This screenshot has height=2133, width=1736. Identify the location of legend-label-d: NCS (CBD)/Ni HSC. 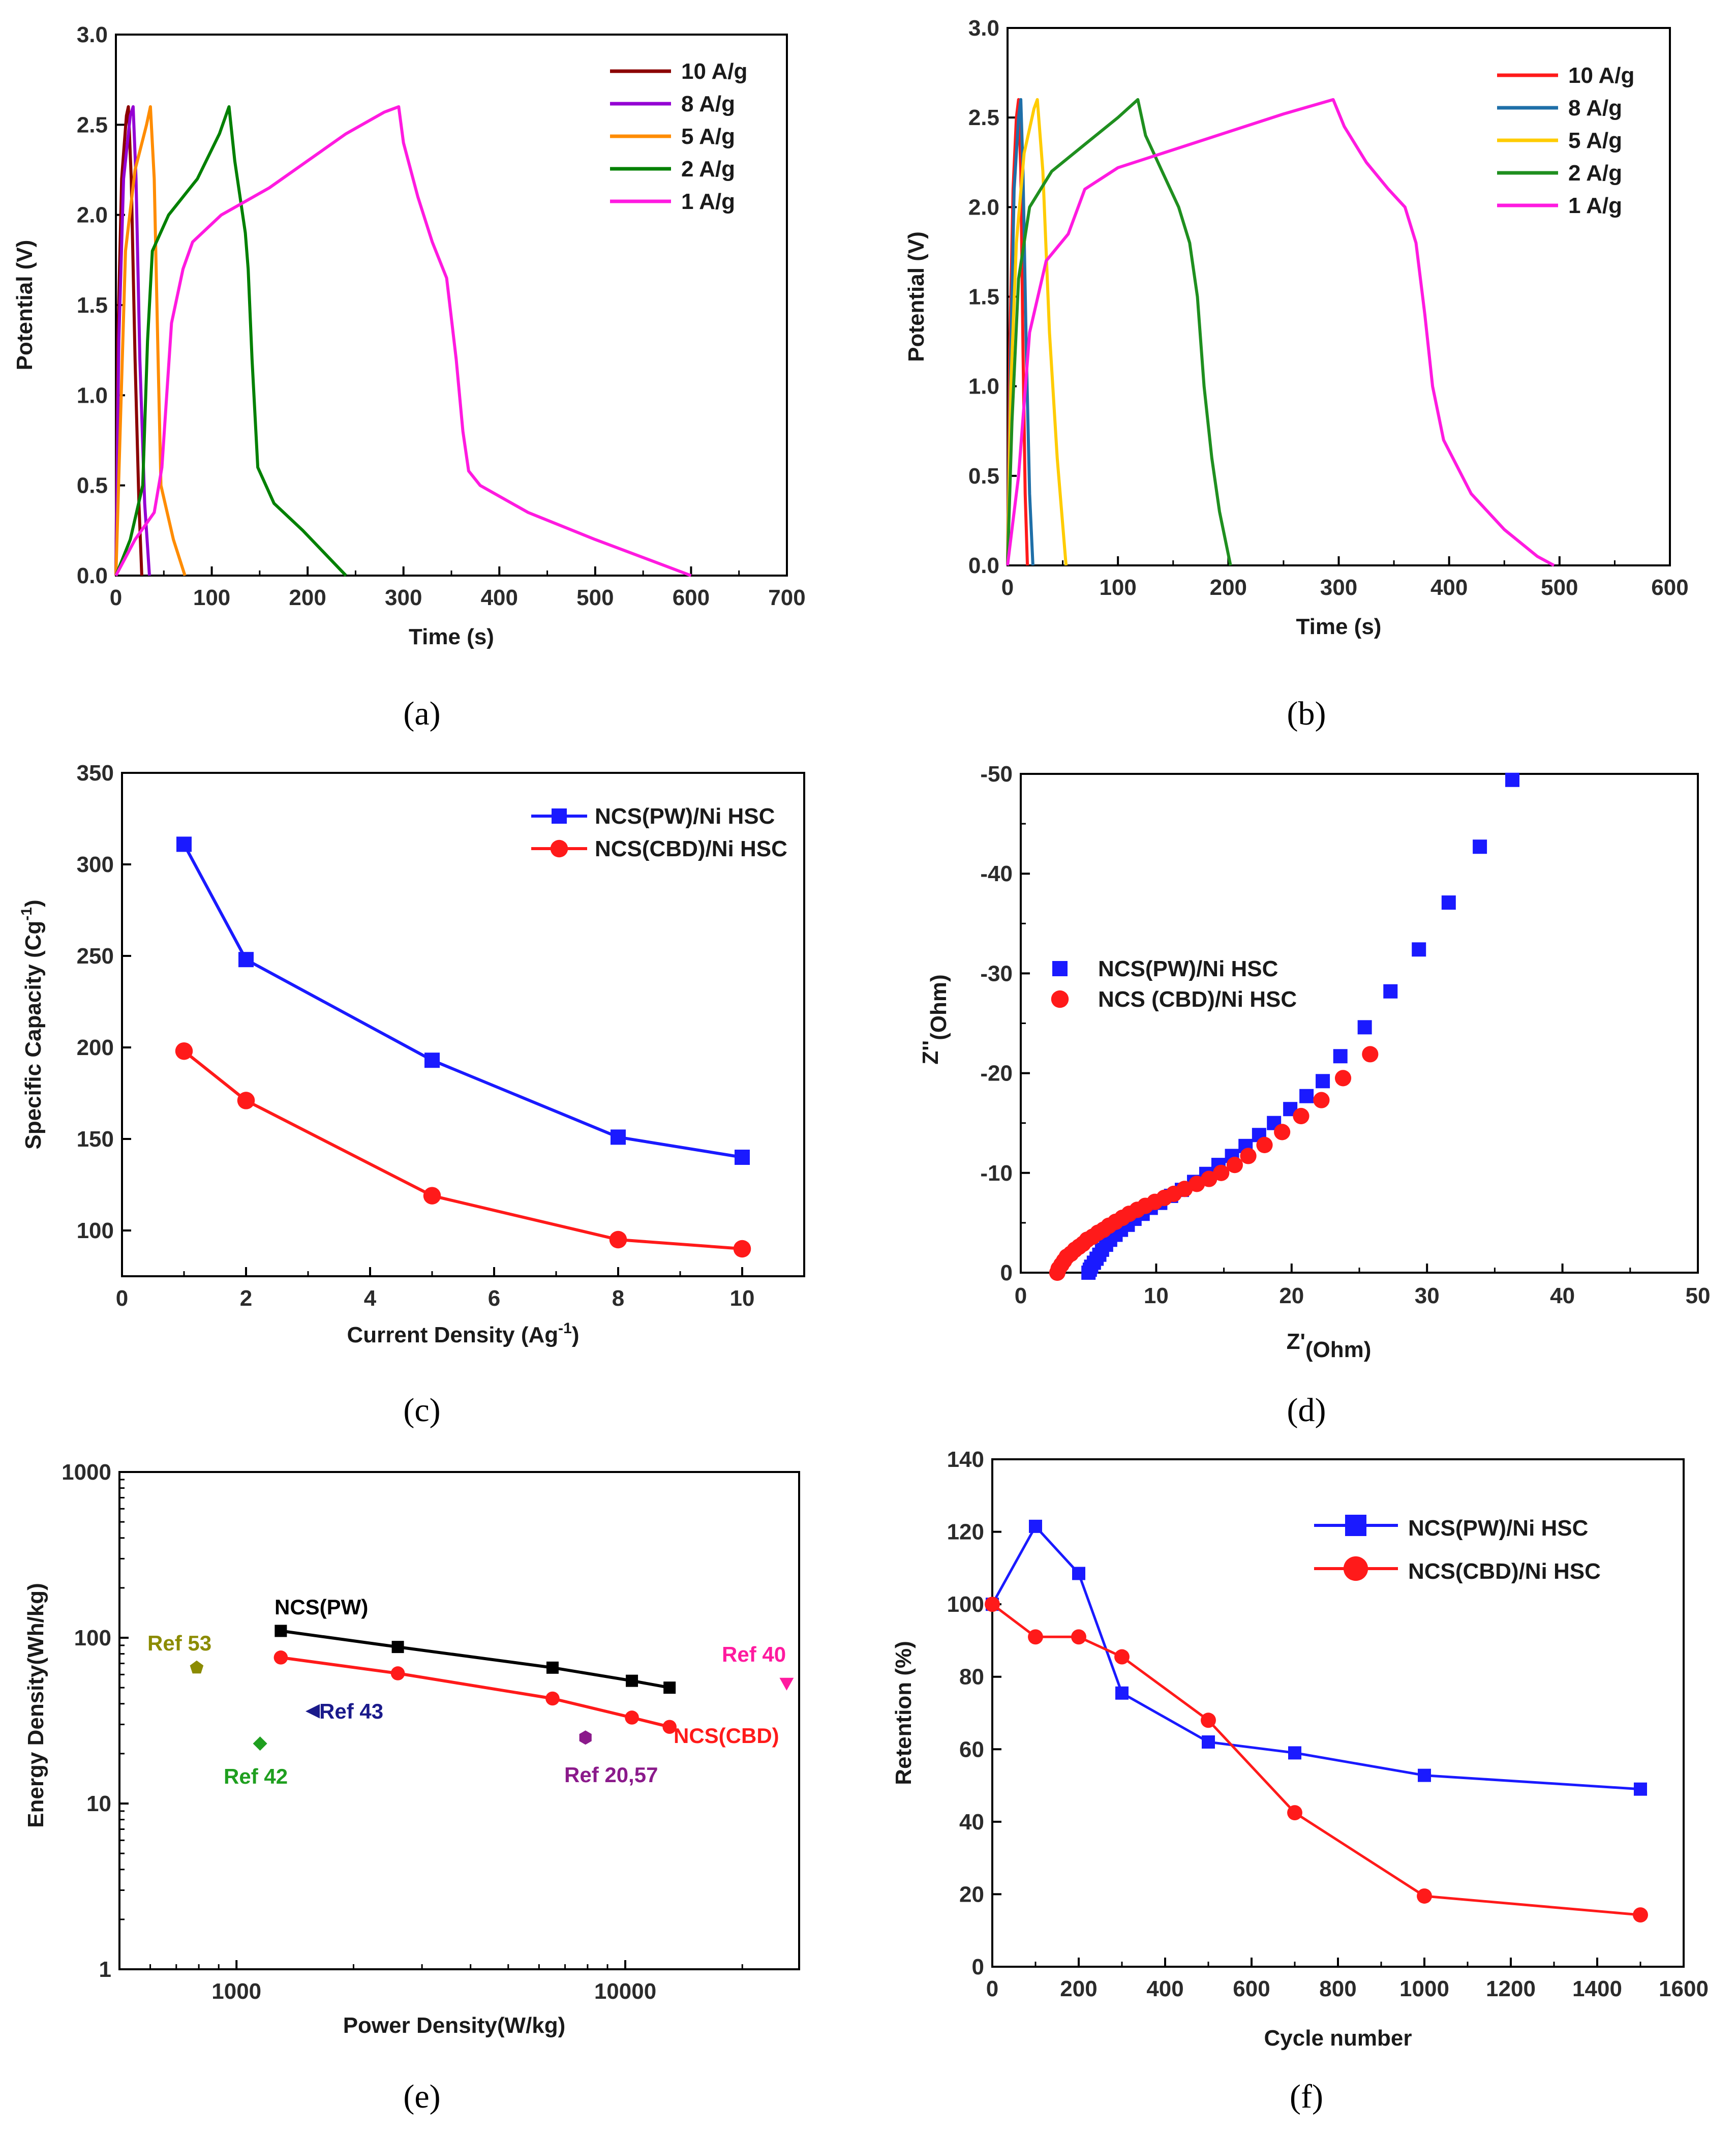
(1197, 1000).